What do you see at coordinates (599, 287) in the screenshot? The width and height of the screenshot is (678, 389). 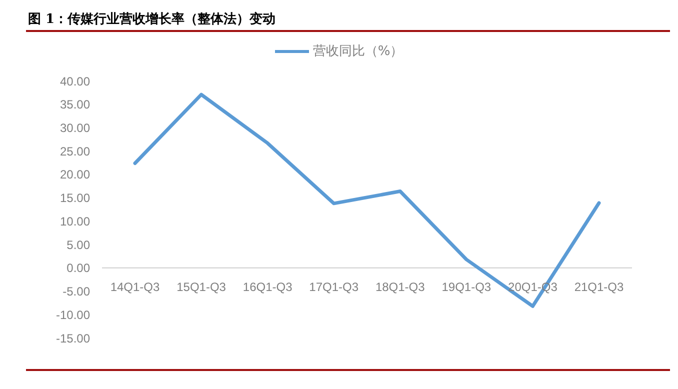 I see `x-tick-label: 21Q1-Q3` at bounding box center [599, 287].